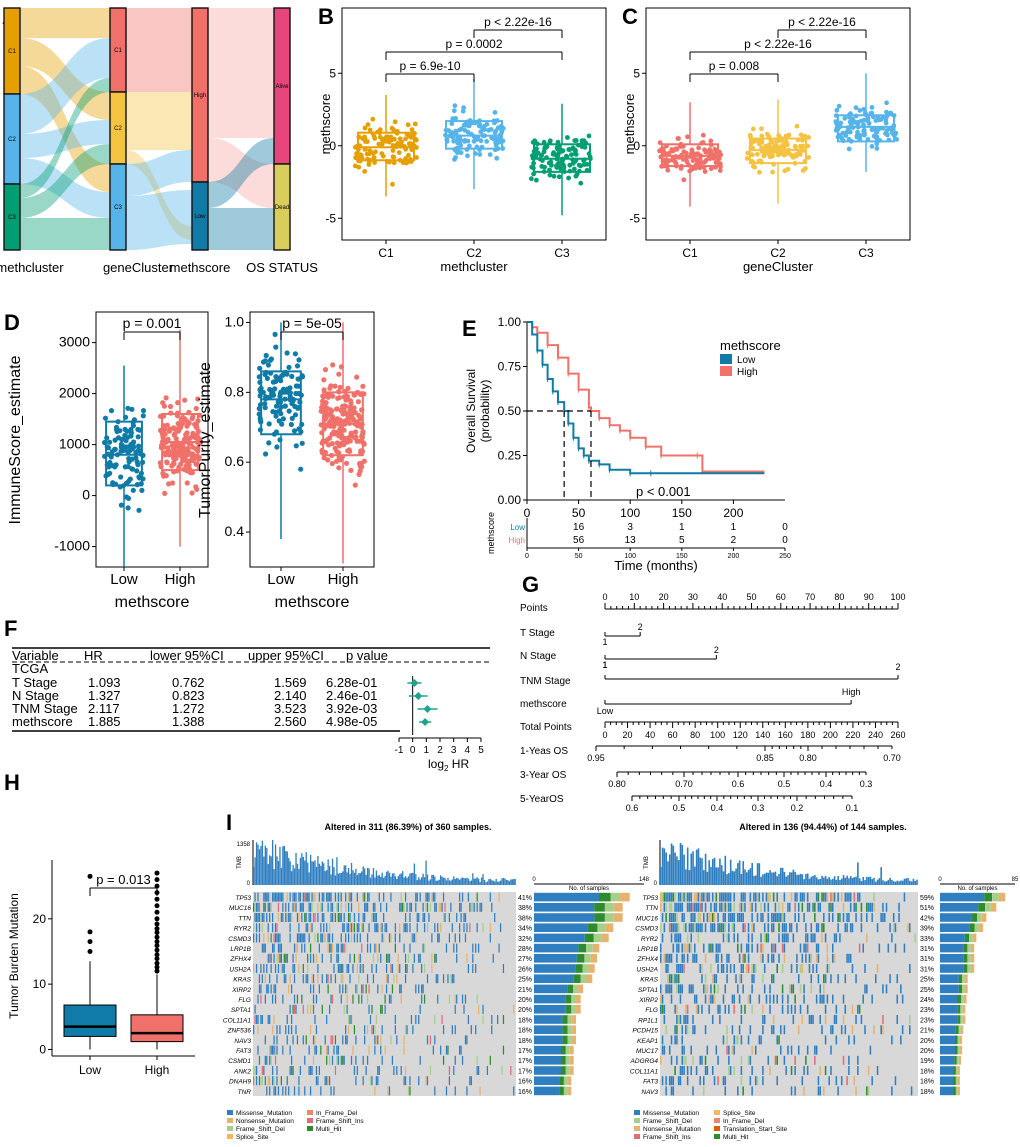 This screenshot has width=1020, height=1147. What do you see at coordinates (664, 597) in the screenshot?
I see `points-tick-label: 20` at bounding box center [664, 597].